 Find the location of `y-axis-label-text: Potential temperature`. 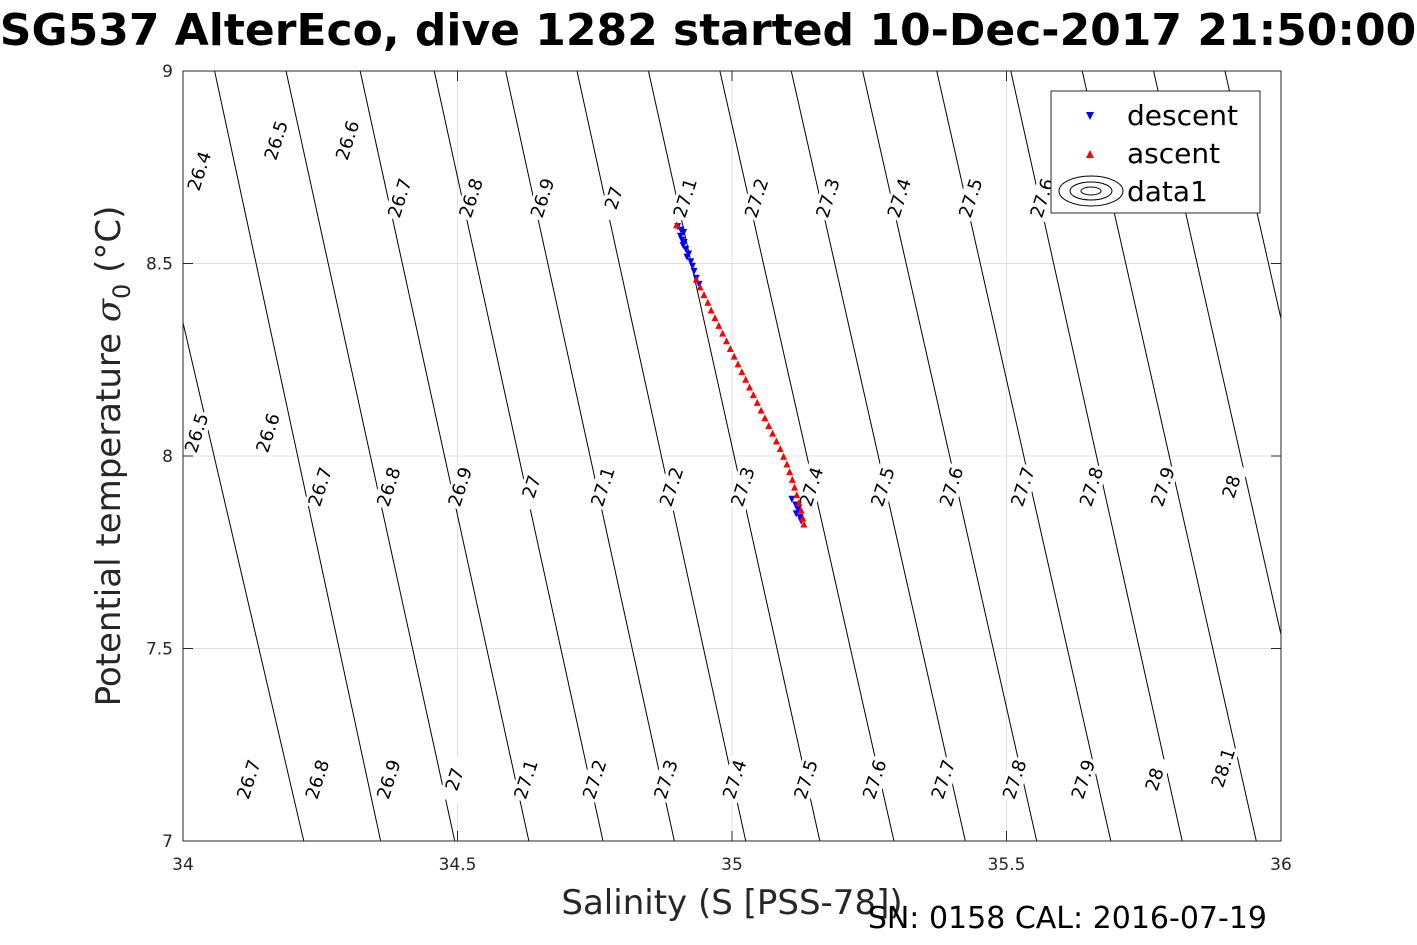

y-axis-label-text: Potential temperature is located at coordinates (109, 514).